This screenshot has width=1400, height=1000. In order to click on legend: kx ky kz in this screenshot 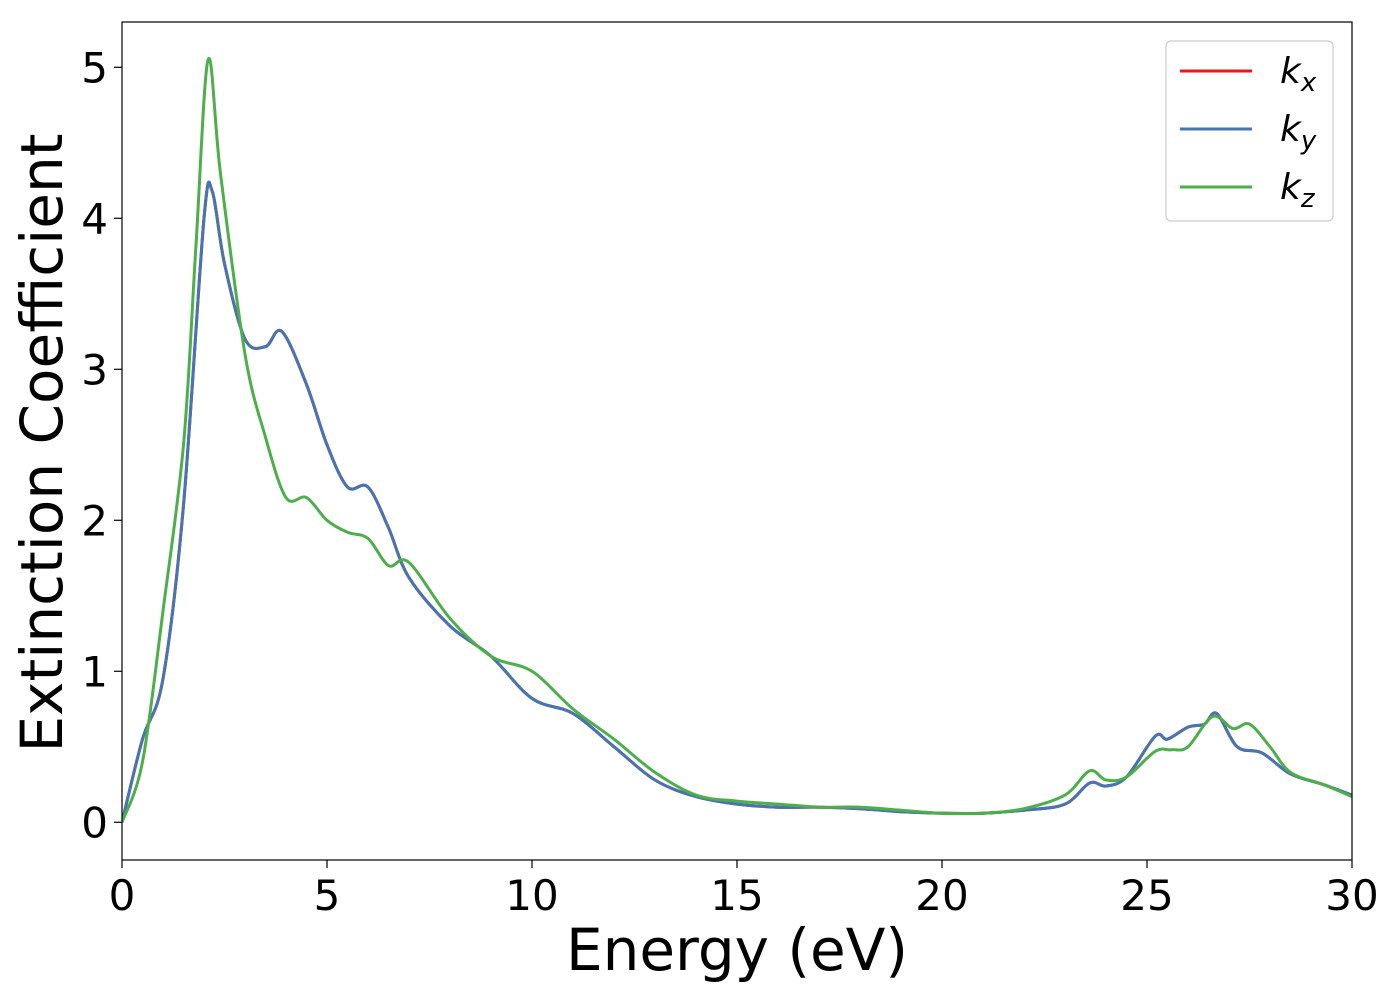, I will do `click(1249, 131)`.